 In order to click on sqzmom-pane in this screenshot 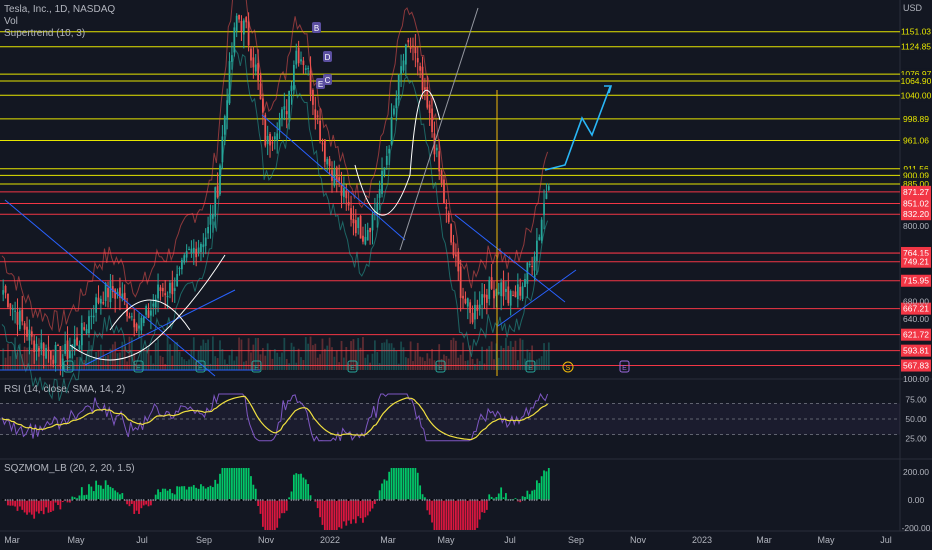, I will do `click(450, 495)`.